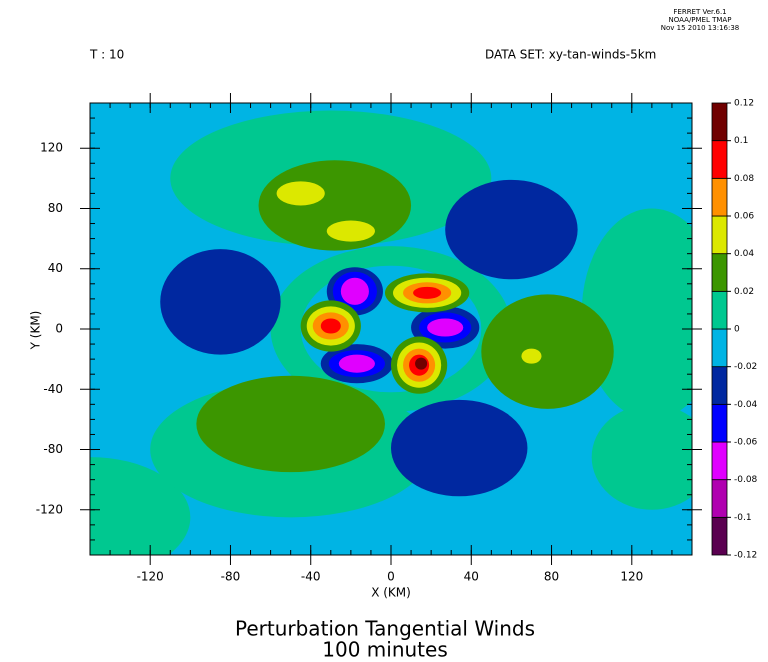 The image size is (768, 662). I want to click on colorbar-label: -0.08, so click(746, 480).